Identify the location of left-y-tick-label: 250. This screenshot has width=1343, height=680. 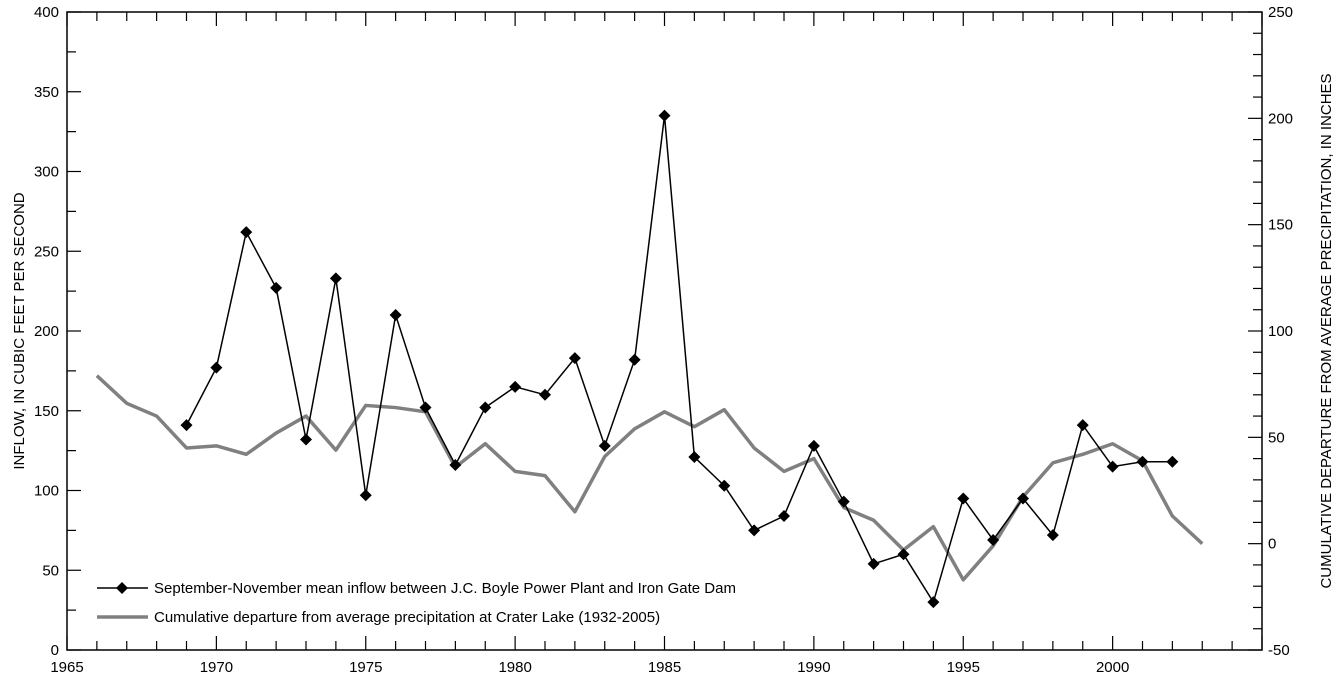
(46, 251).